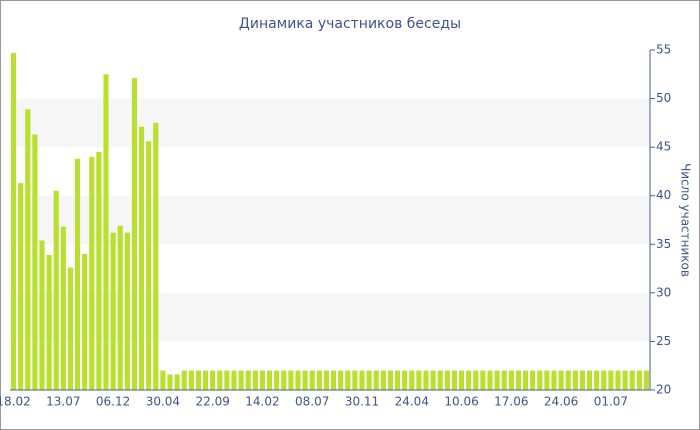  Describe the element at coordinates (663, 390) in the screenshot. I see `y-tick-label: 20` at that location.